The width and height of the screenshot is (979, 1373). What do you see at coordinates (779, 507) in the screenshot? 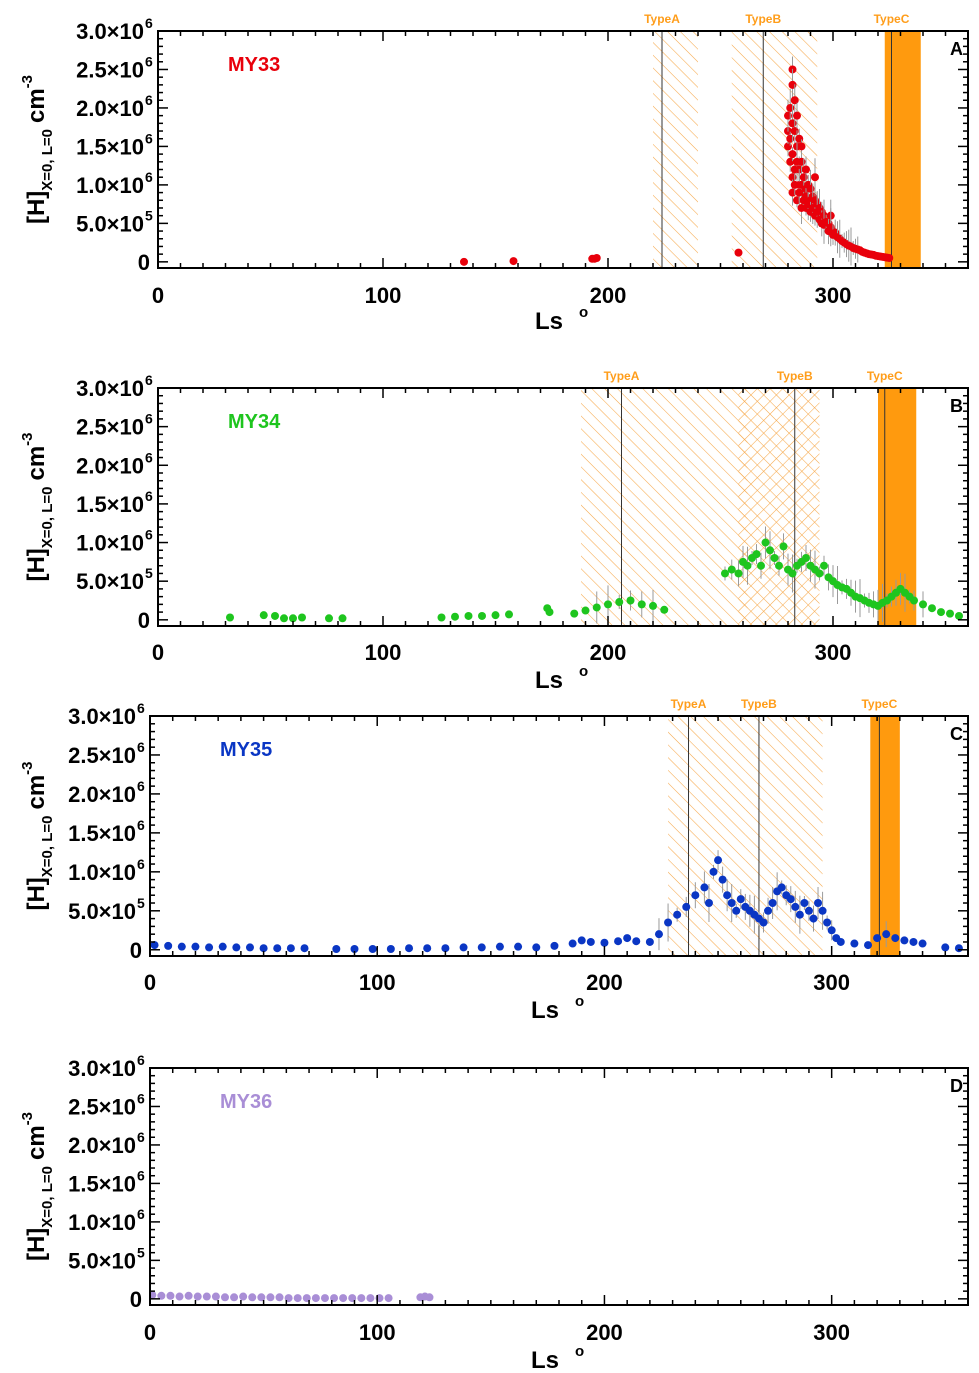
I see `dust-band-cross-TypeB` at bounding box center [779, 507].